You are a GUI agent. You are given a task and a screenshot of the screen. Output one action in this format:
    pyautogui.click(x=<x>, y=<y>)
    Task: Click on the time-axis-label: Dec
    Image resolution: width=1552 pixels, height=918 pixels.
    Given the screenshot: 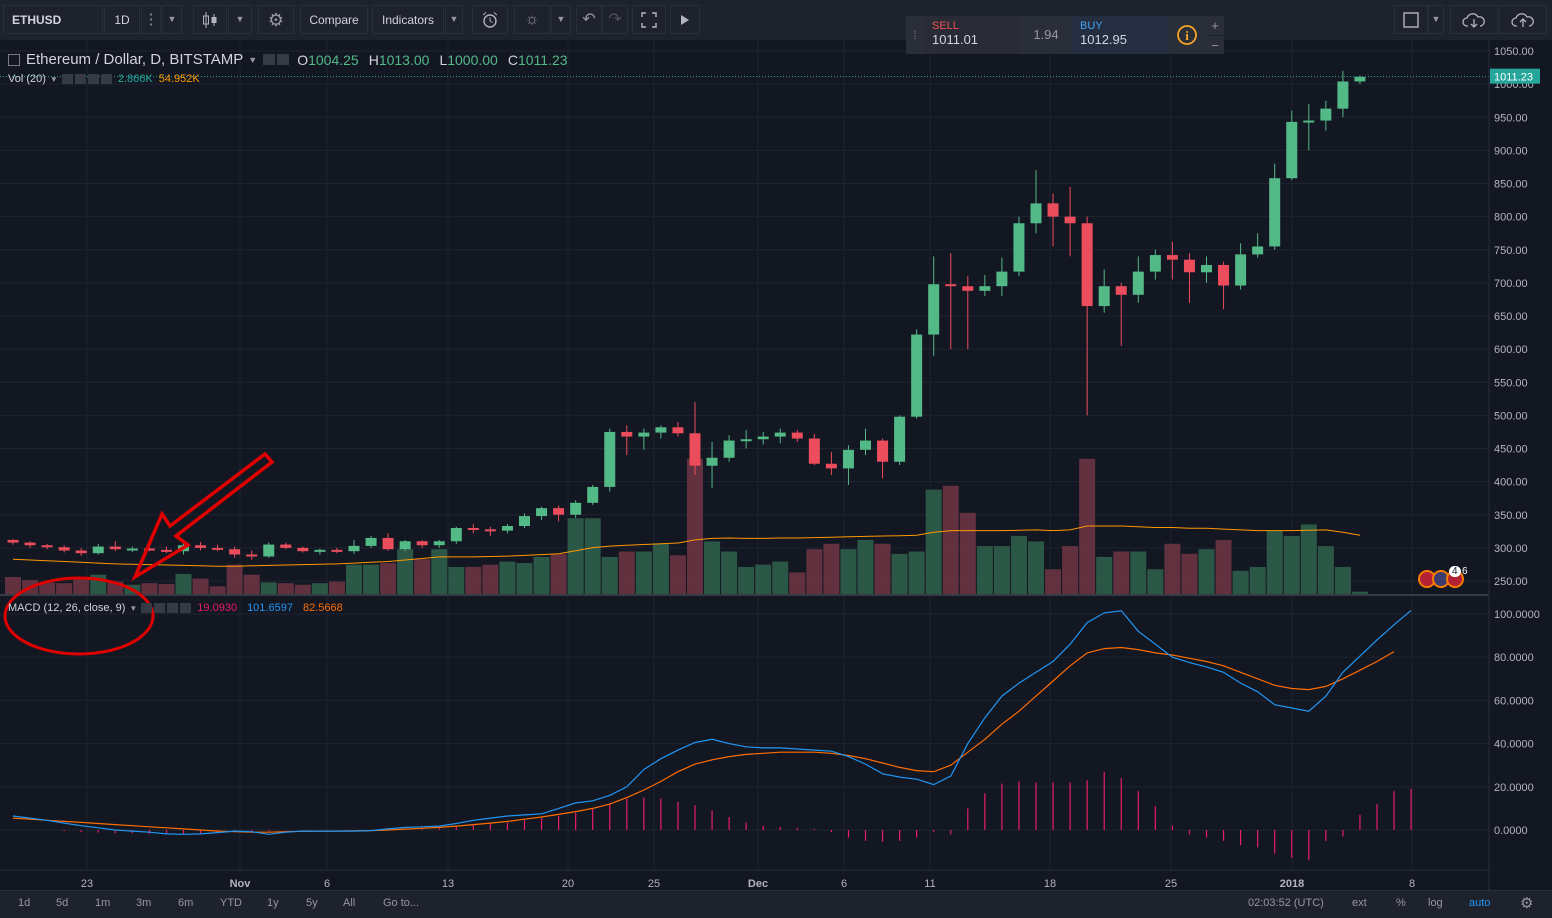 What is the action you would take?
    pyautogui.click(x=758, y=884)
    